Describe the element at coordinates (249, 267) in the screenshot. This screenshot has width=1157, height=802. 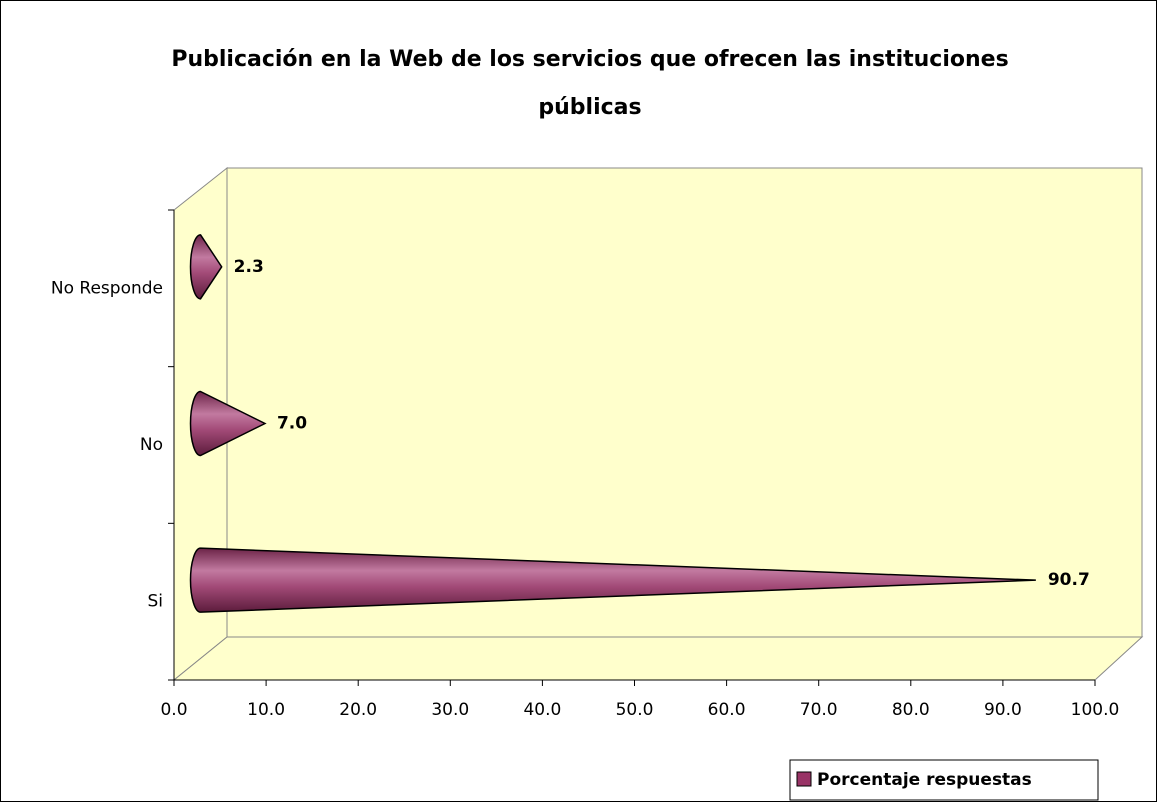
I see `data-label: 2.3` at that location.